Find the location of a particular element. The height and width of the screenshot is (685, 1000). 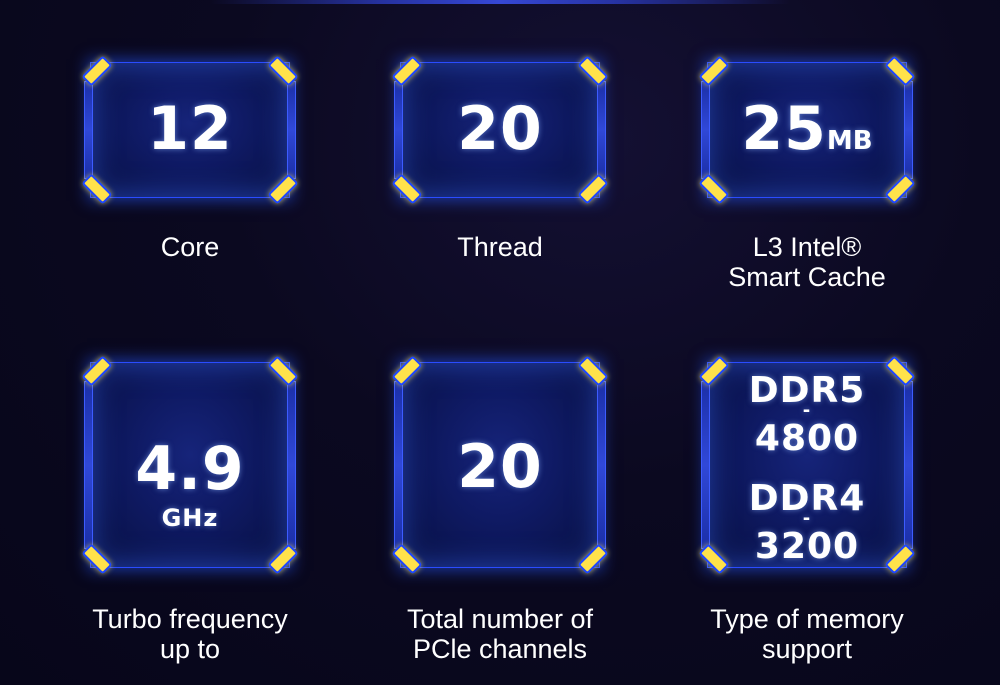

spec-label: Total number of PCle channels is located at coordinates (500, 634).